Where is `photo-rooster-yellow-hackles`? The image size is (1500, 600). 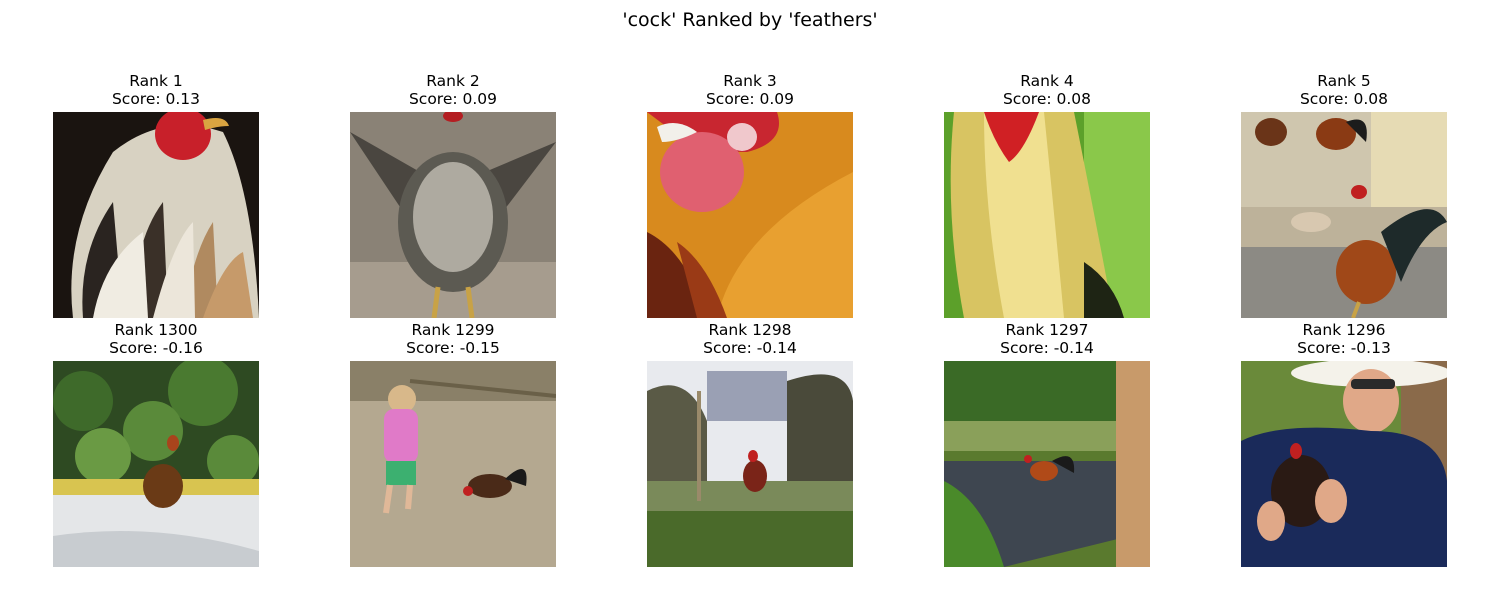 photo-rooster-yellow-hackles is located at coordinates (1047, 215).